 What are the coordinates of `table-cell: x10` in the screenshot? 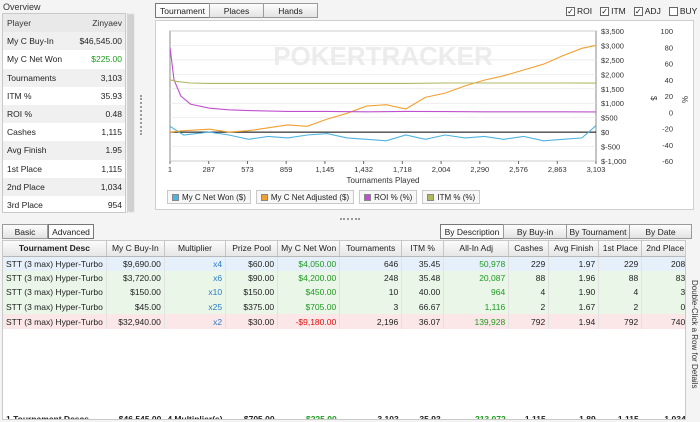 It's located at (195, 292).